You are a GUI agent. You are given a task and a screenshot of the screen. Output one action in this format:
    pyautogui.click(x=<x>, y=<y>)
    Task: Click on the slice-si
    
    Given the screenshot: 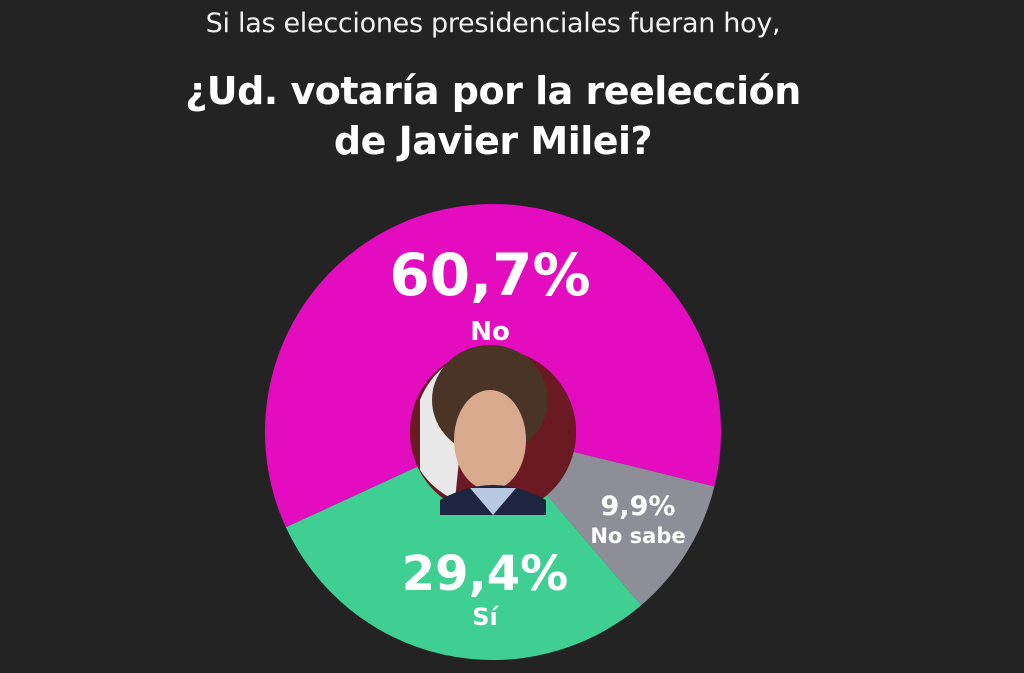 What is the action you would take?
    pyautogui.click(x=463, y=563)
    